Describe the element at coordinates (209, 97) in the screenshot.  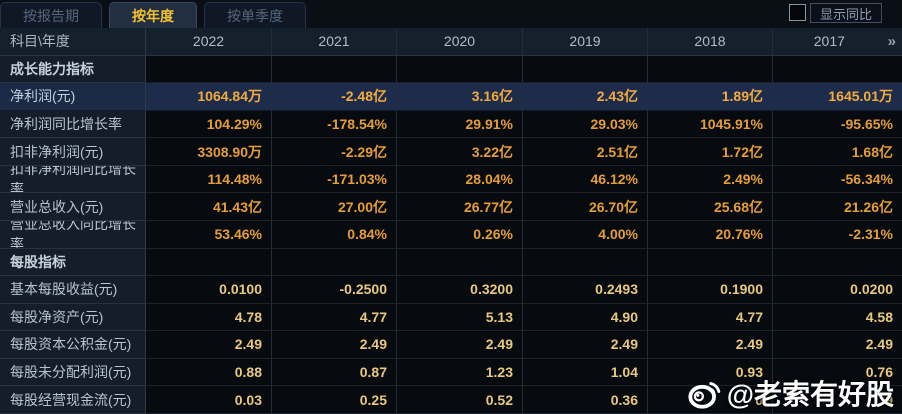
I see `value-cell: 1064.84万` at that location.